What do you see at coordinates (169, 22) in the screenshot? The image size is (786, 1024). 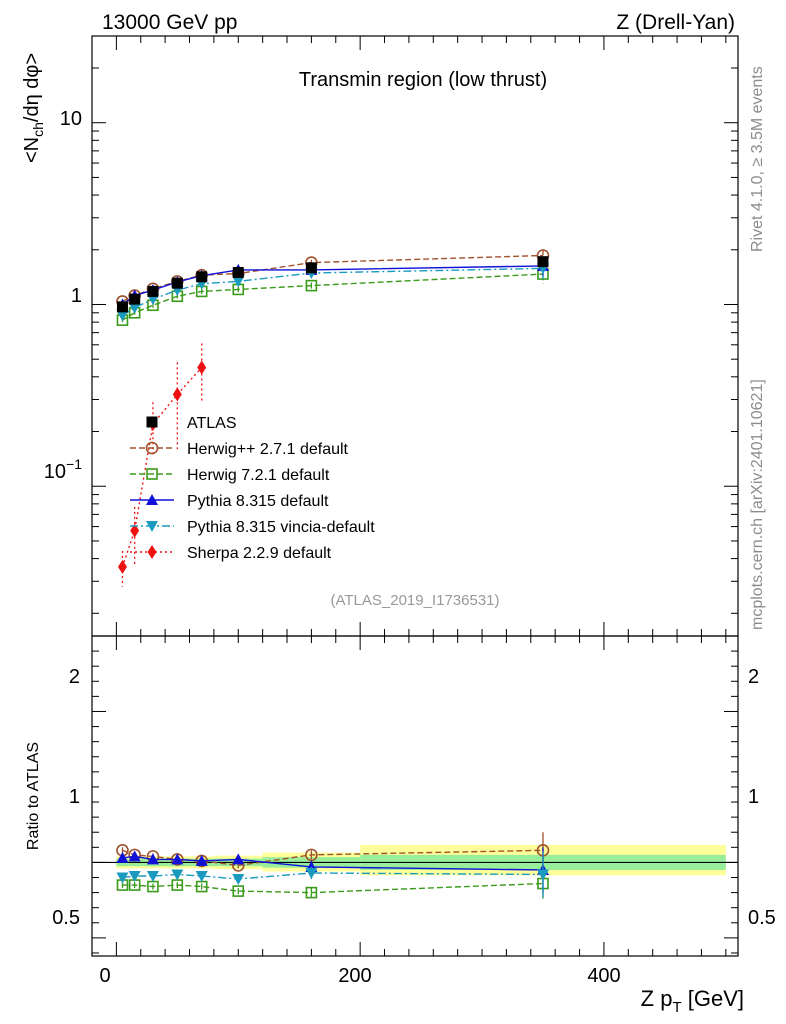 I see `header-energy: 13000 GeV pp` at bounding box center [169, 22].